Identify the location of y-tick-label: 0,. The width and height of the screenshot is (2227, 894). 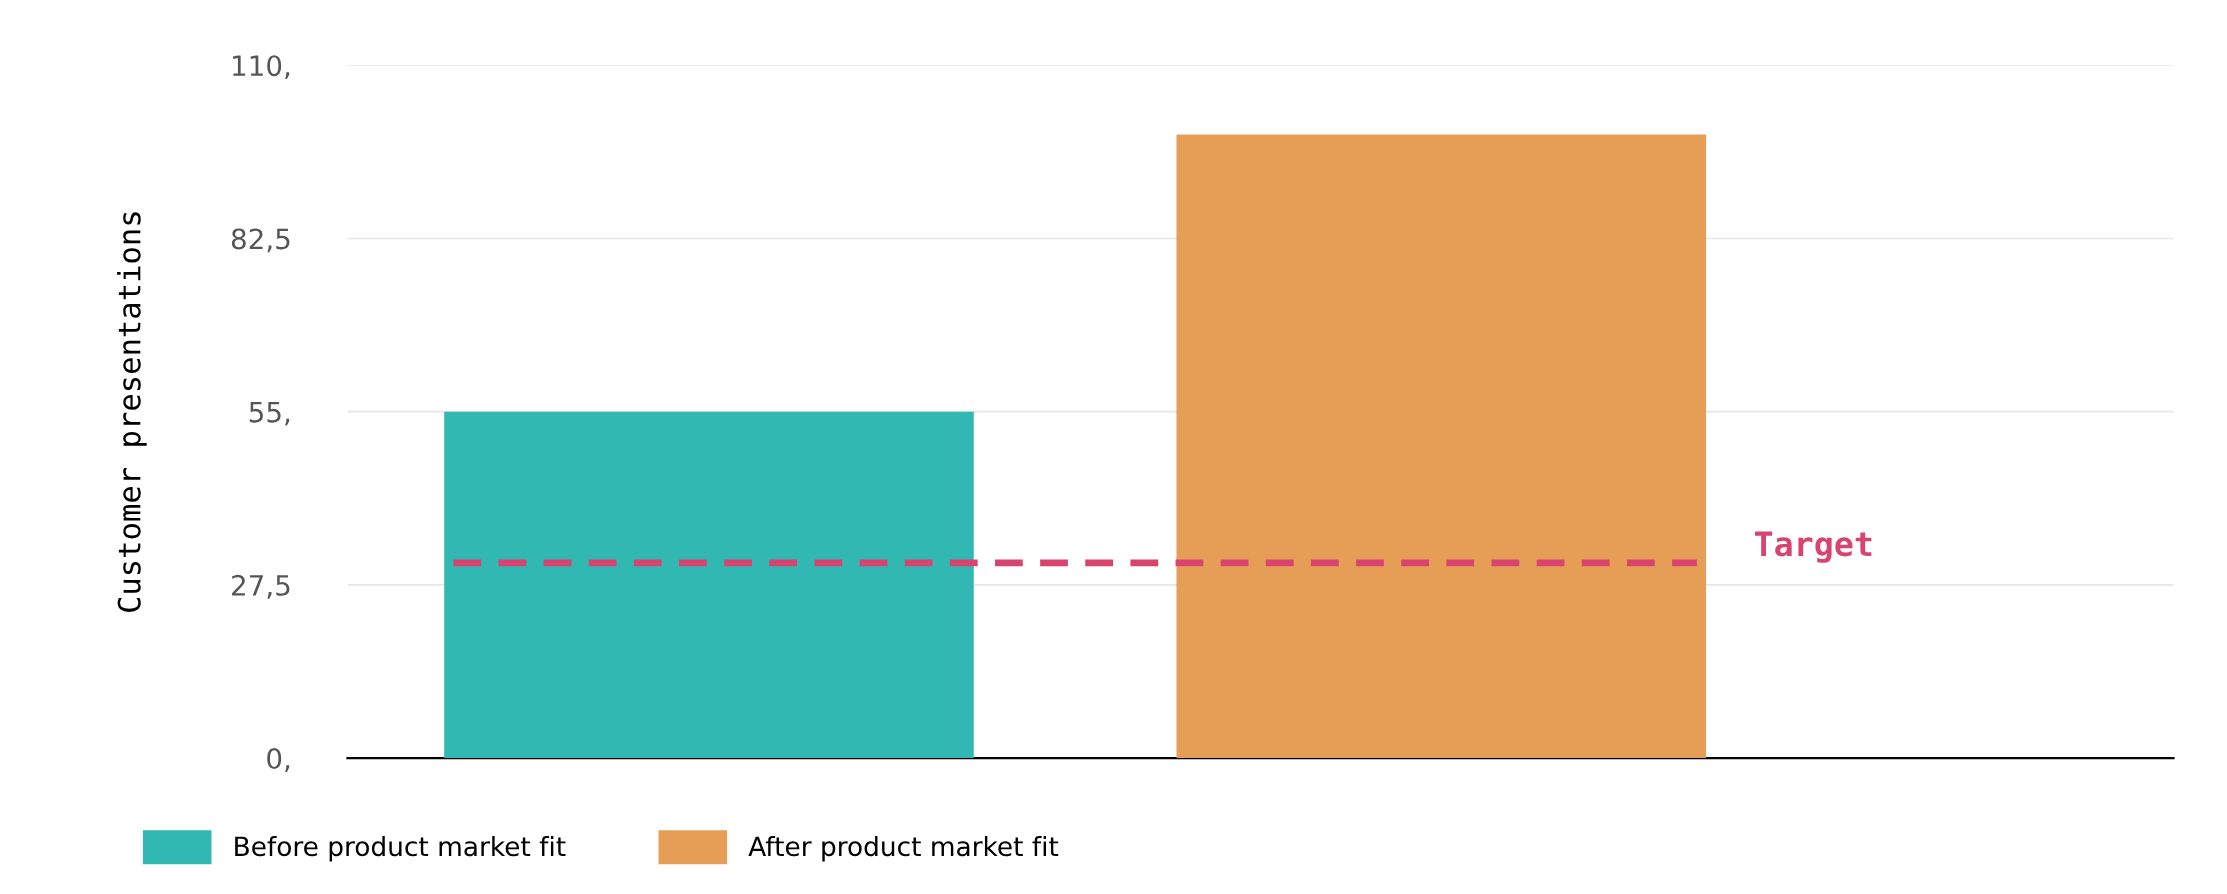
(278, 760).